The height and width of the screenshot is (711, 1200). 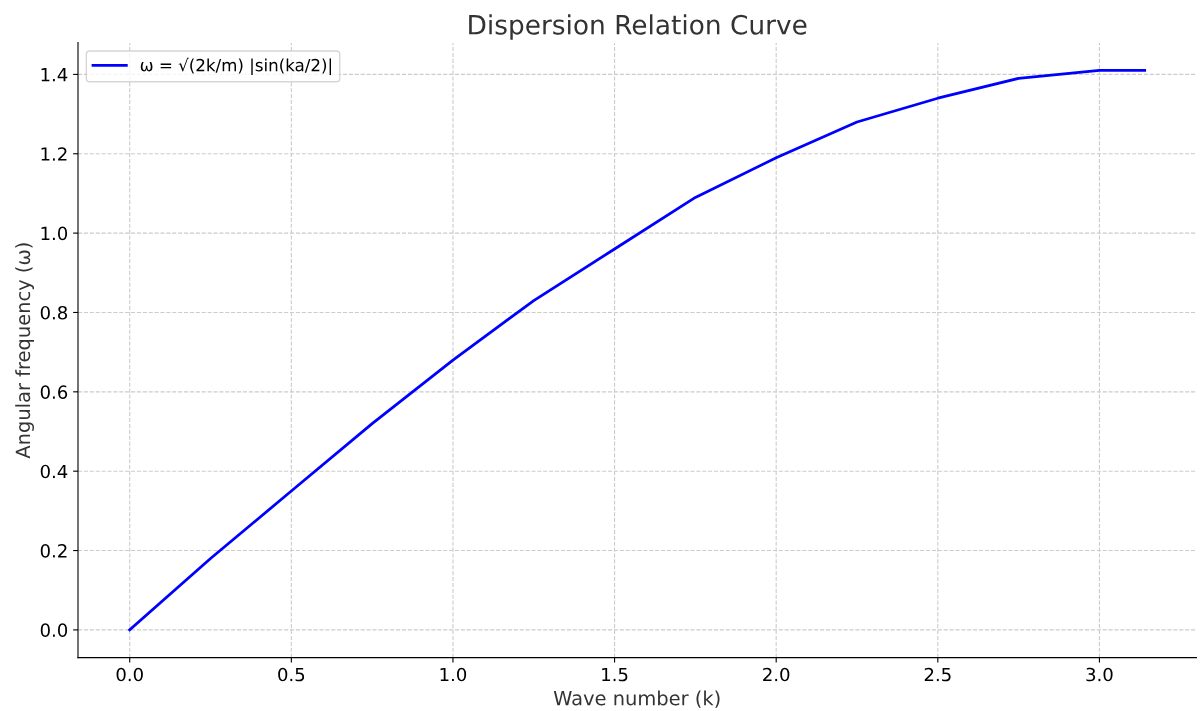 I want to click on x-tick-label: 0.5, so click(x=291, y=674).